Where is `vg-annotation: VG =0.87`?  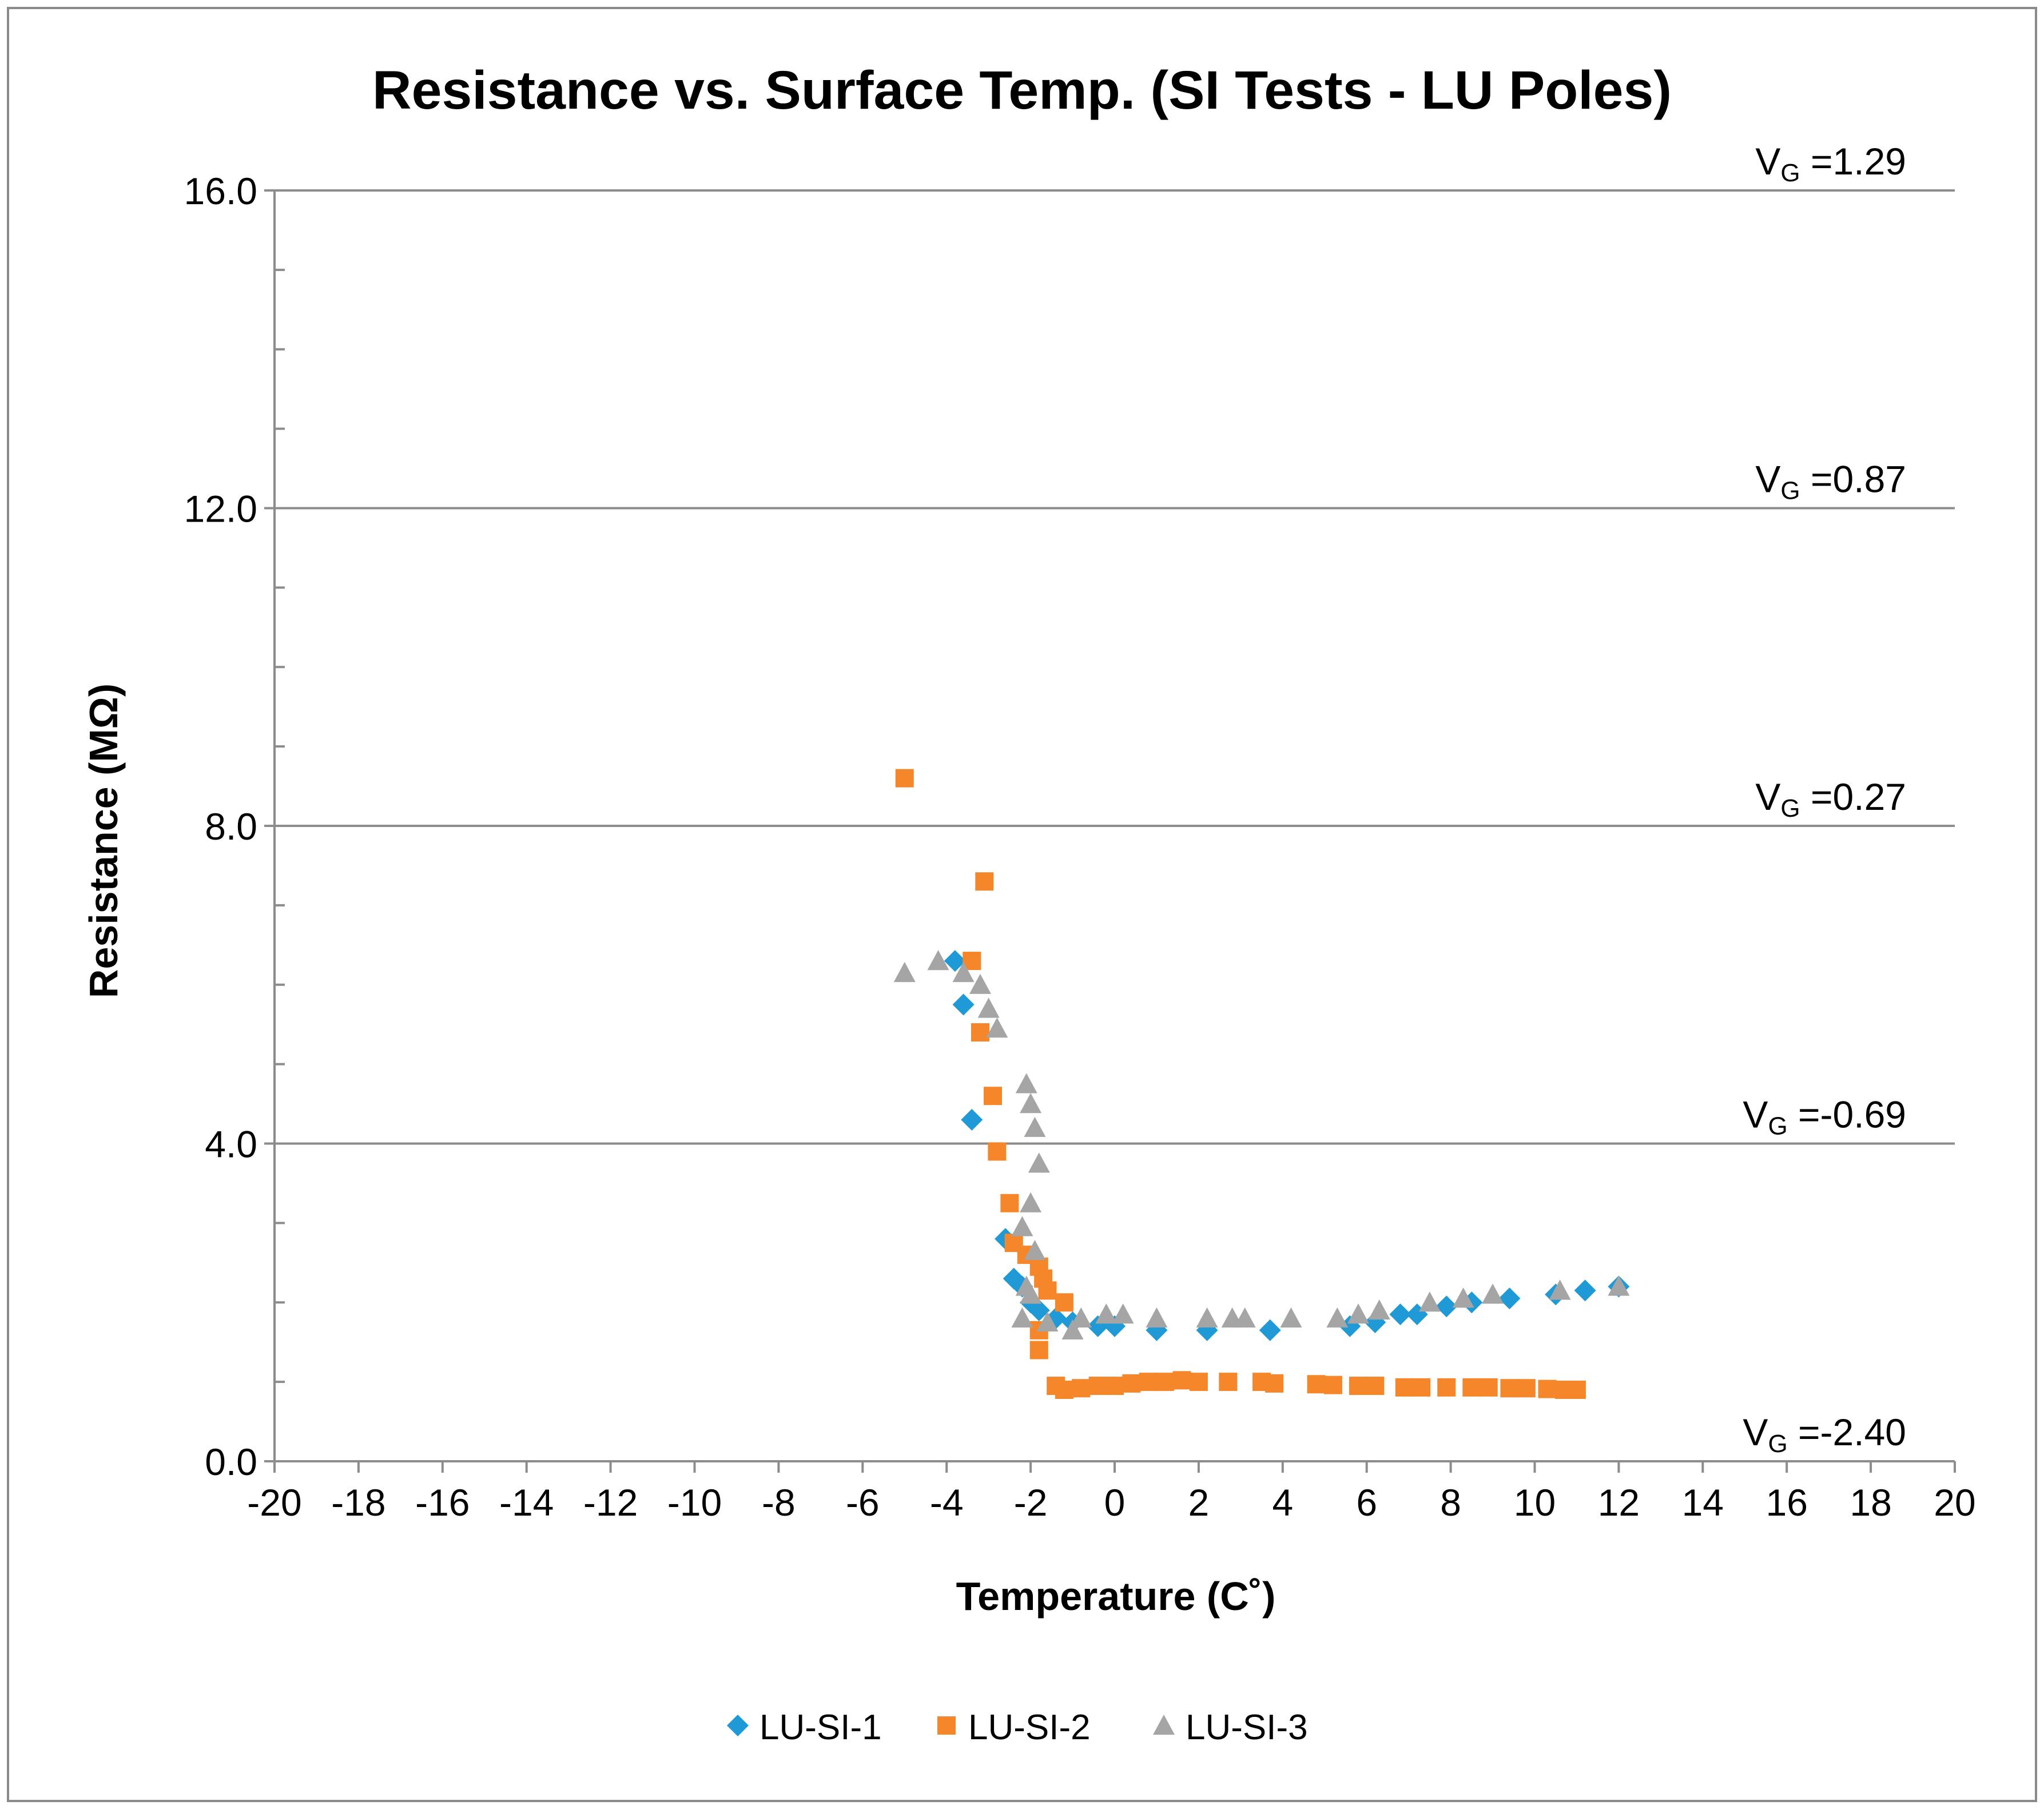
vg-annotation: VG =0.87 is located at coordinates (1830, 481).